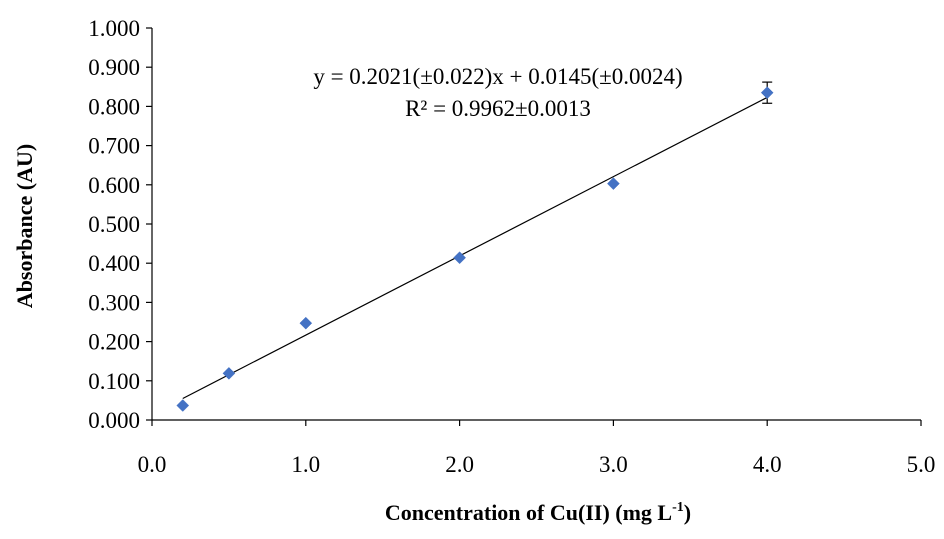 The width and height of the screenshot is (944, 539). I want to click on x-axis-title: Concentration of Cu(II) (mg L-1), so click(538, 512).